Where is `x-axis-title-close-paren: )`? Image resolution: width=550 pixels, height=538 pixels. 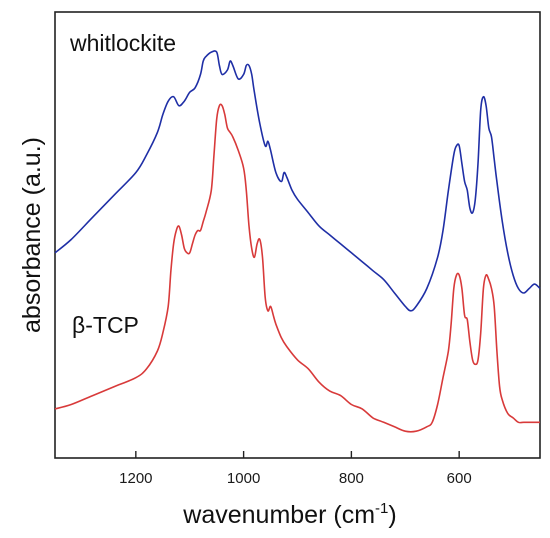
x-axis-title-close-paren: ) is located at coordinates (392, 515).